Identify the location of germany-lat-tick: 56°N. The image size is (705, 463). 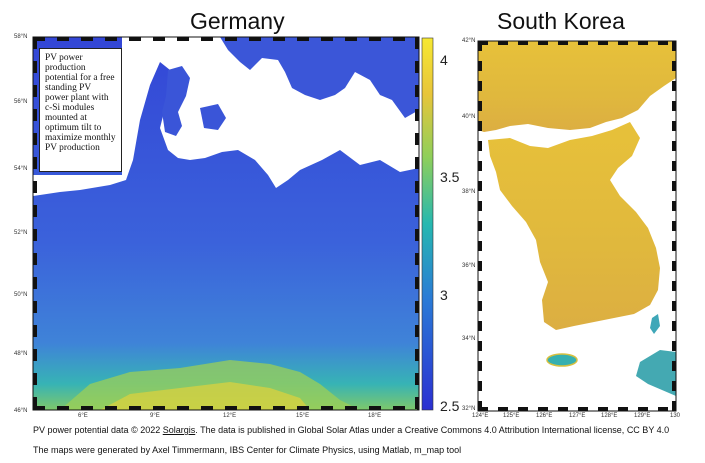
(21, 102).